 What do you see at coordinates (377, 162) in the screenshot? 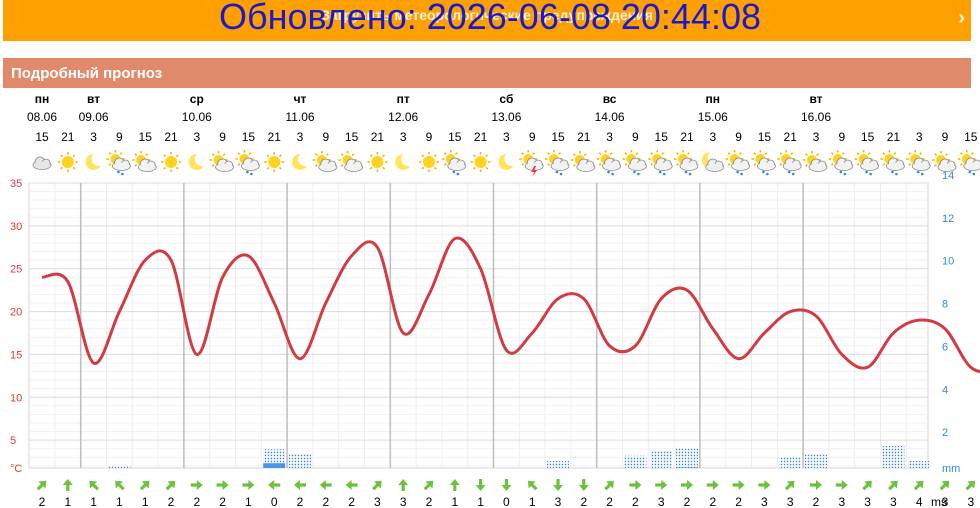
I see `sun-icon` at bounding box center [377, 162].